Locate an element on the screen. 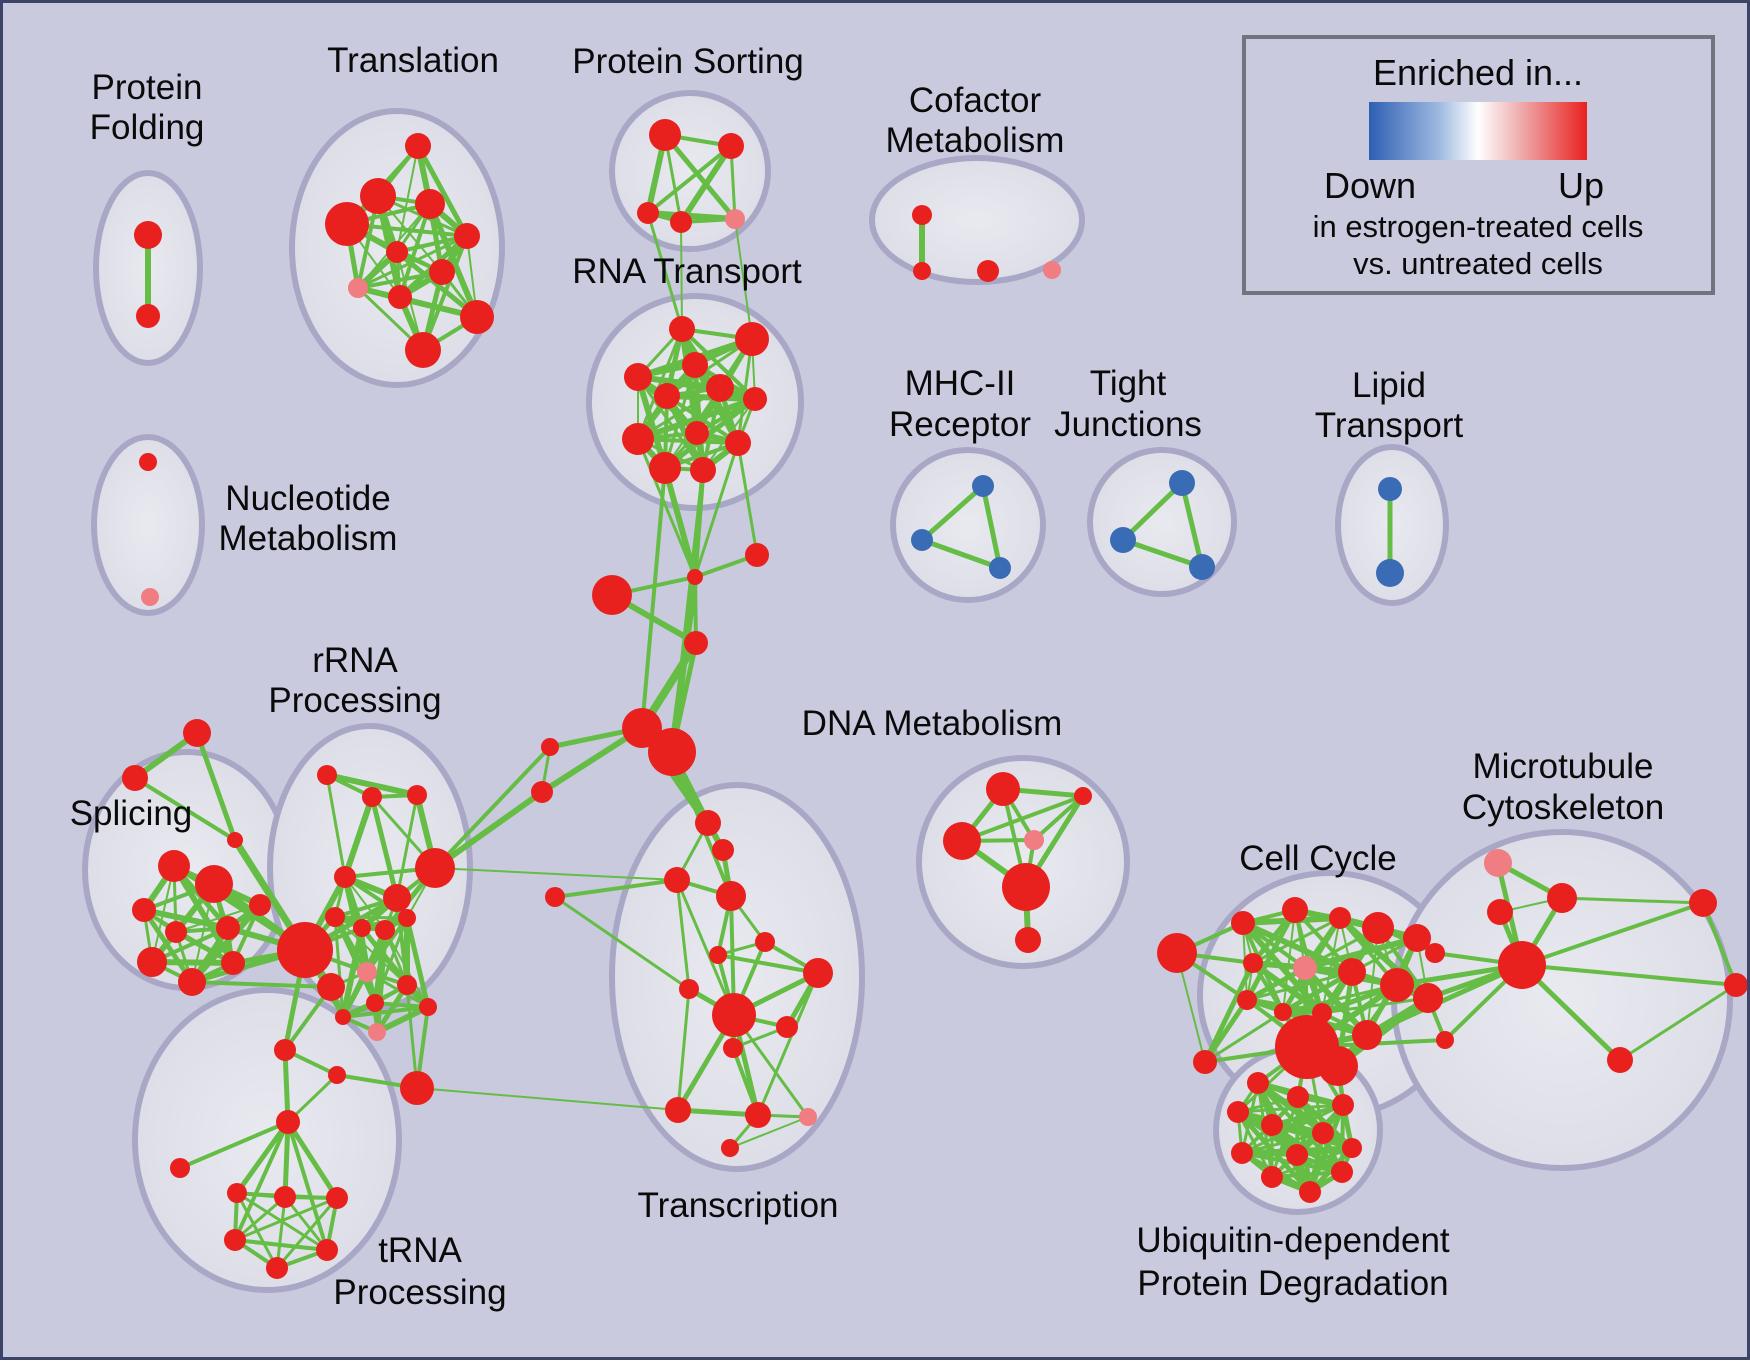 This screenshot has height=1365, width=1750. cluster-label-mhc-line2: Receptor is located at coordinates (960, 424).